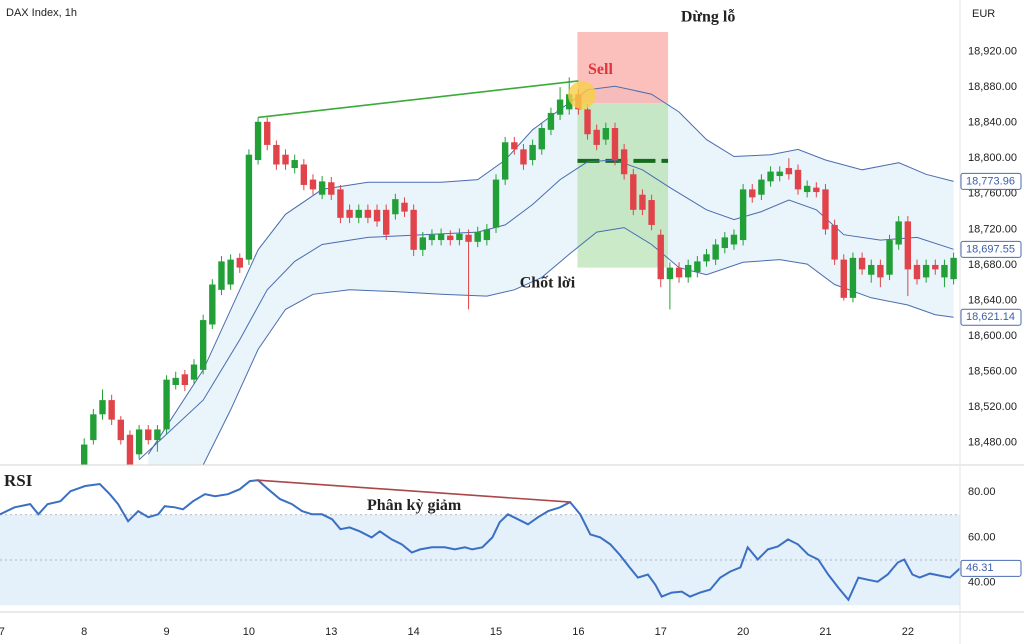  What do you see at coordinates (825, 632) in the screenshot?
I see `x-tick-label: 21` at bounding box center [825, 632].